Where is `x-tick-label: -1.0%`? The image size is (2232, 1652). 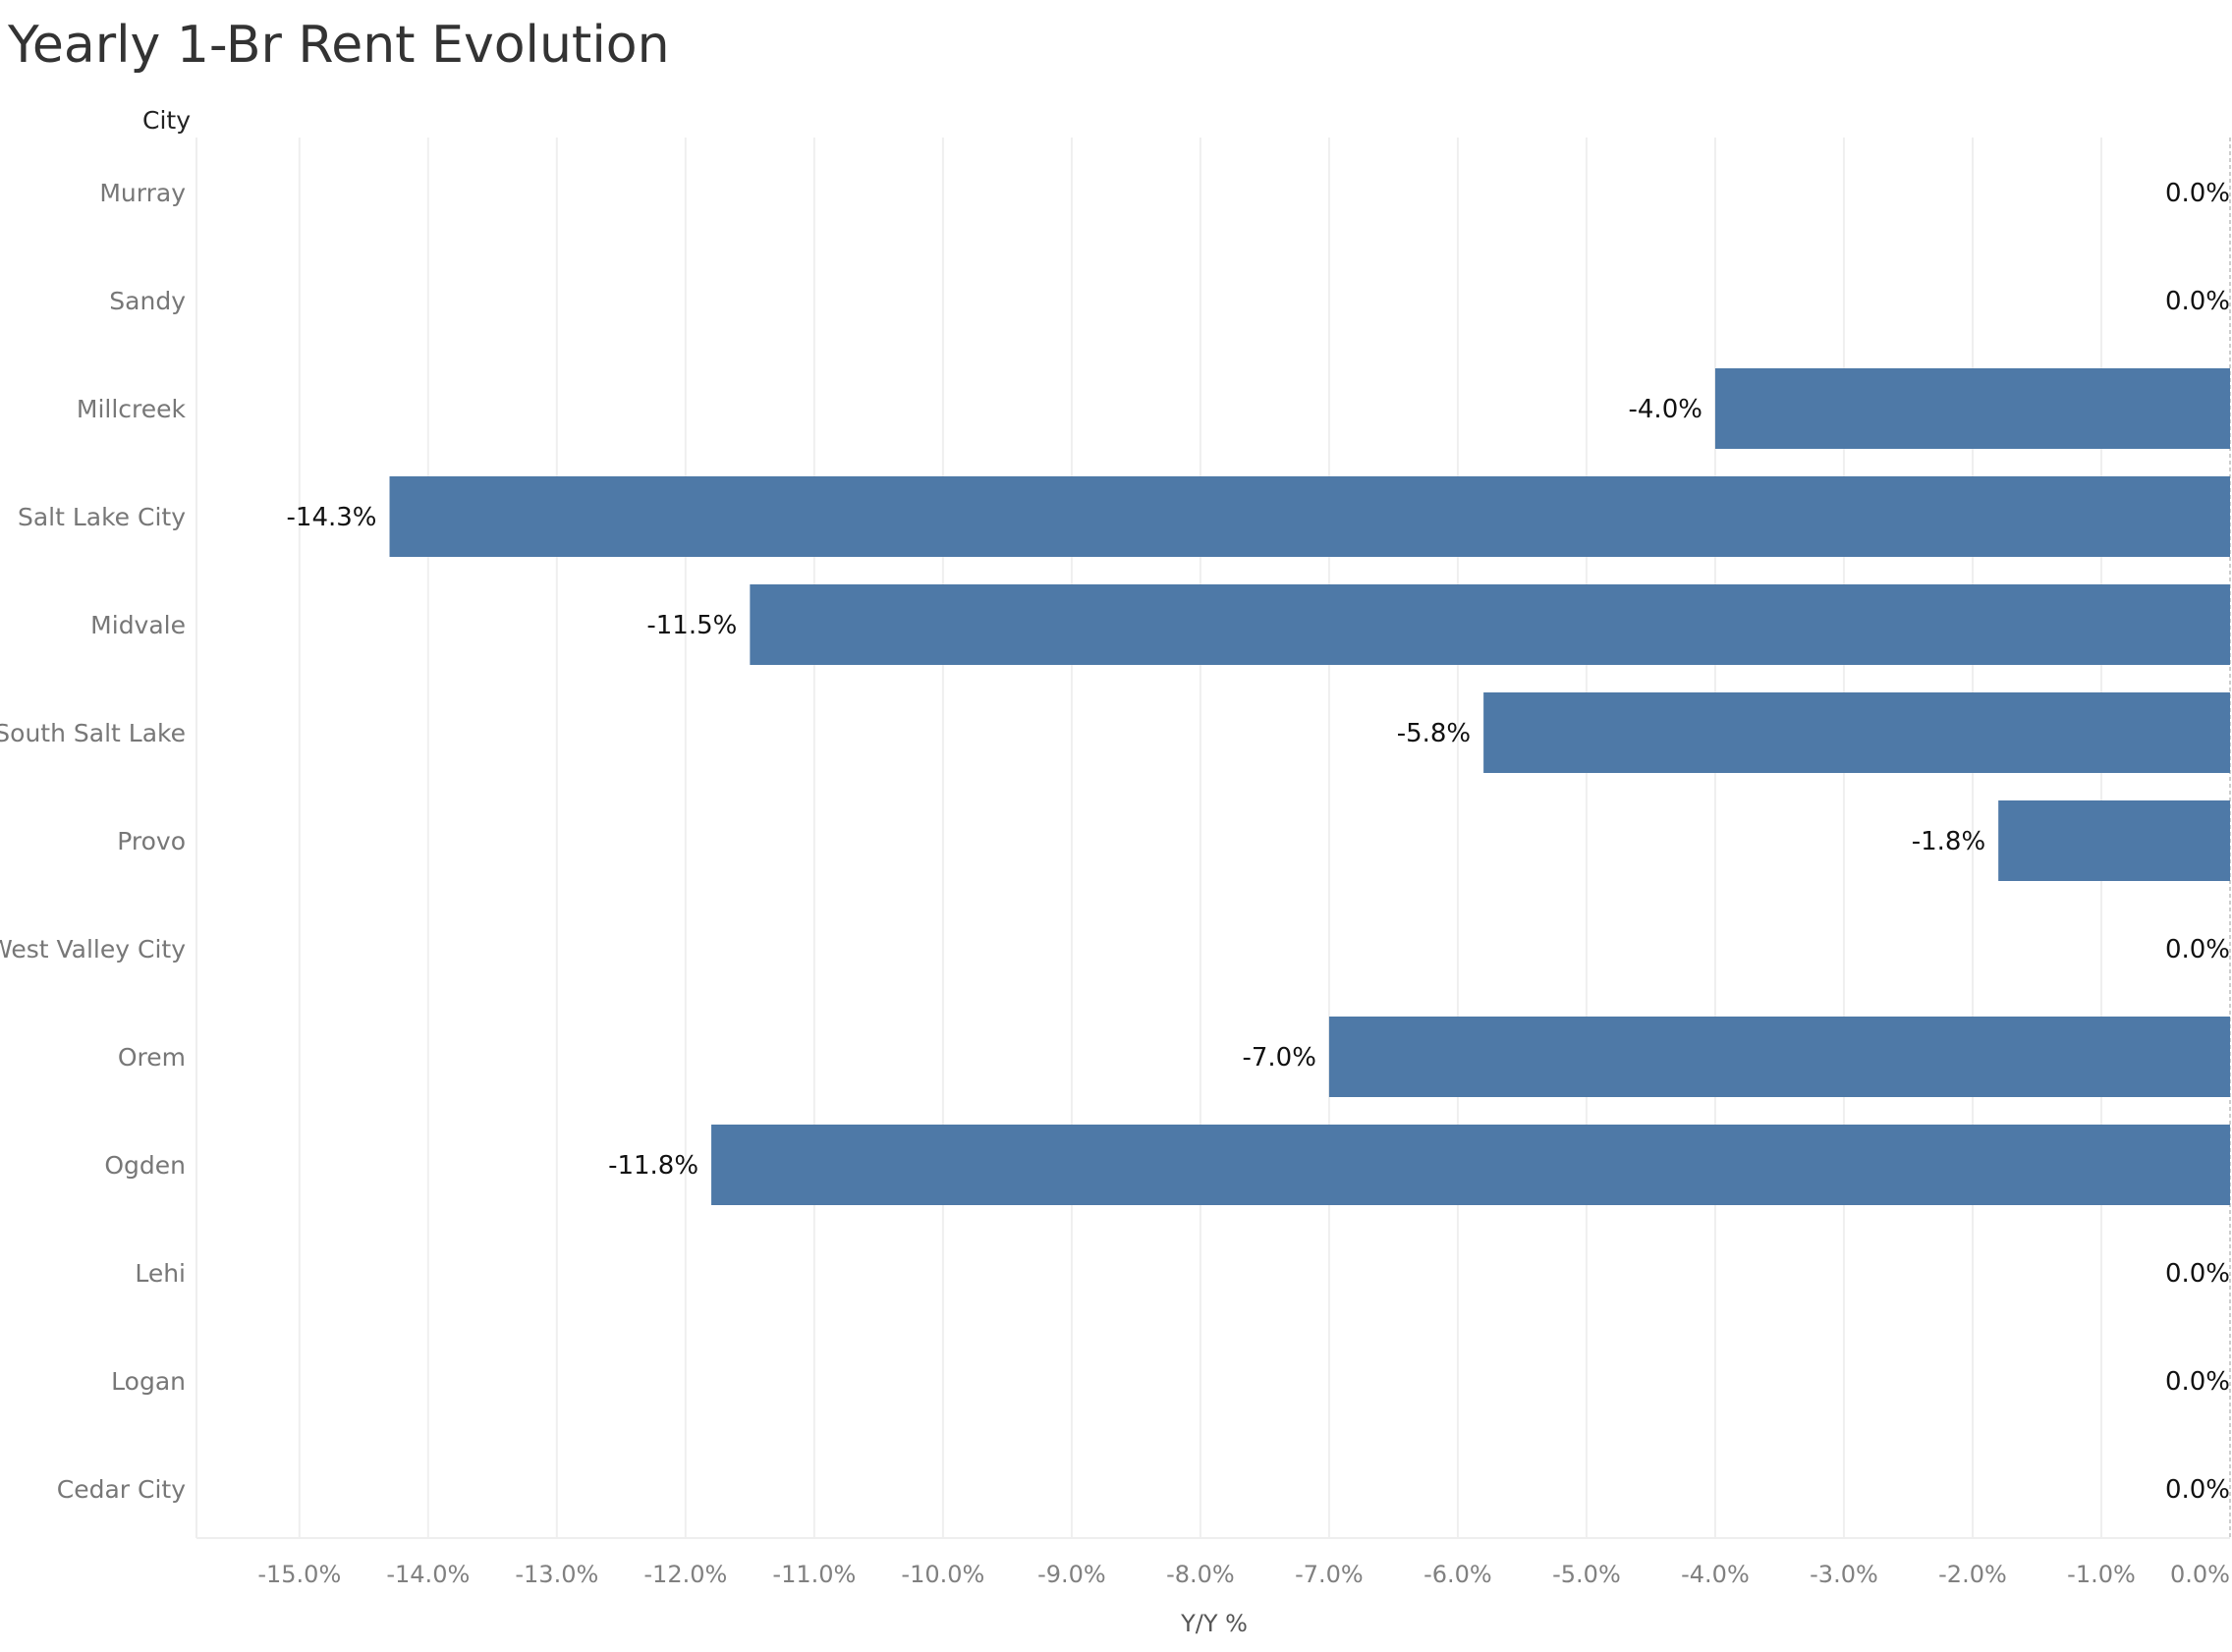 x-tick-label: -1.0% is located at coordinates (2102, 1575).